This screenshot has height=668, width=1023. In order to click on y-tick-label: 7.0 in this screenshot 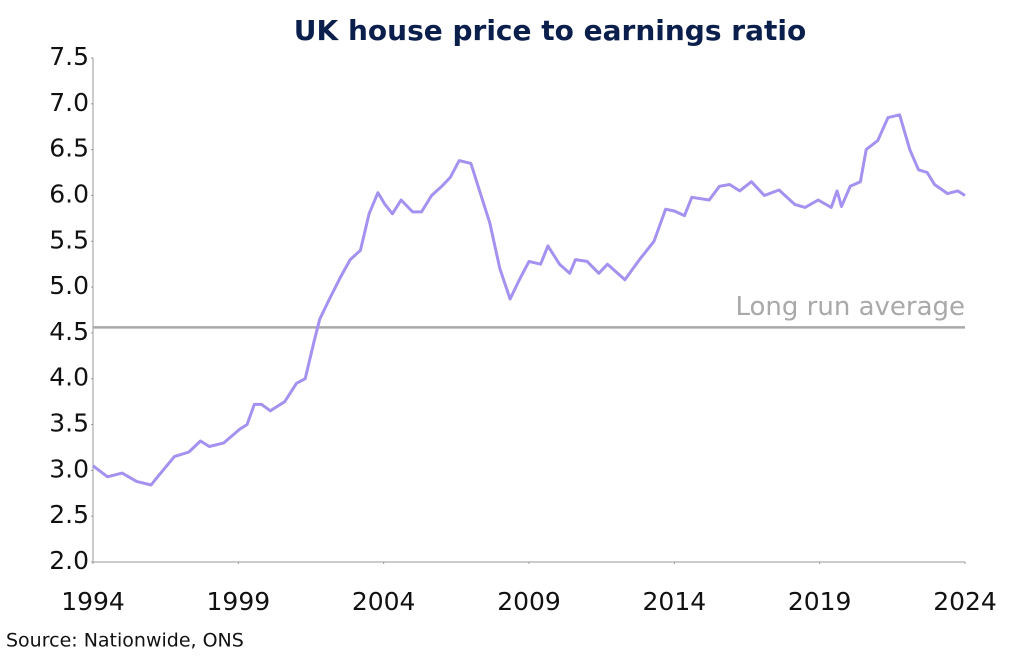, I will do `click(69, 102)`.